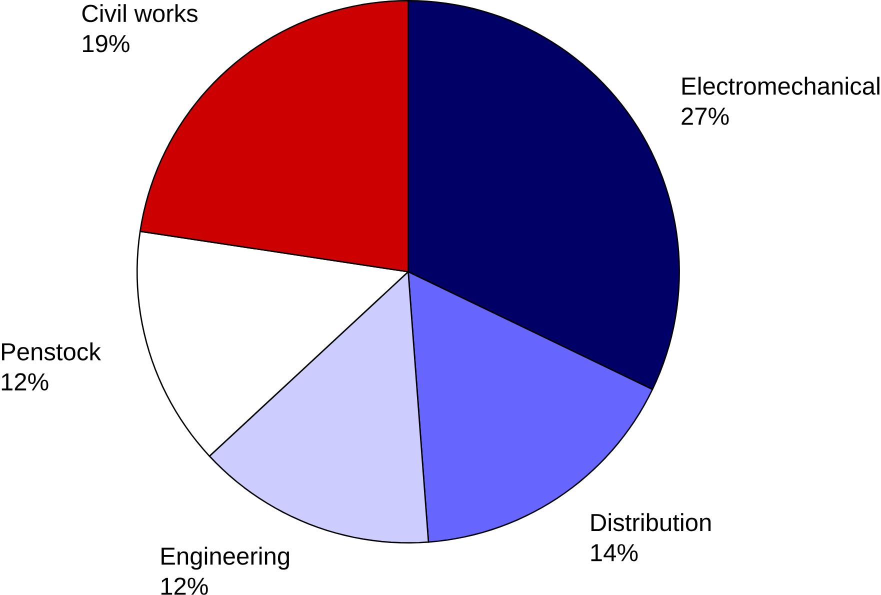 This screenshot has width=881, height=595. Describe the element at coordinates (140, 13) in the screenshot. I see `slice-label: Civil works` at that location.